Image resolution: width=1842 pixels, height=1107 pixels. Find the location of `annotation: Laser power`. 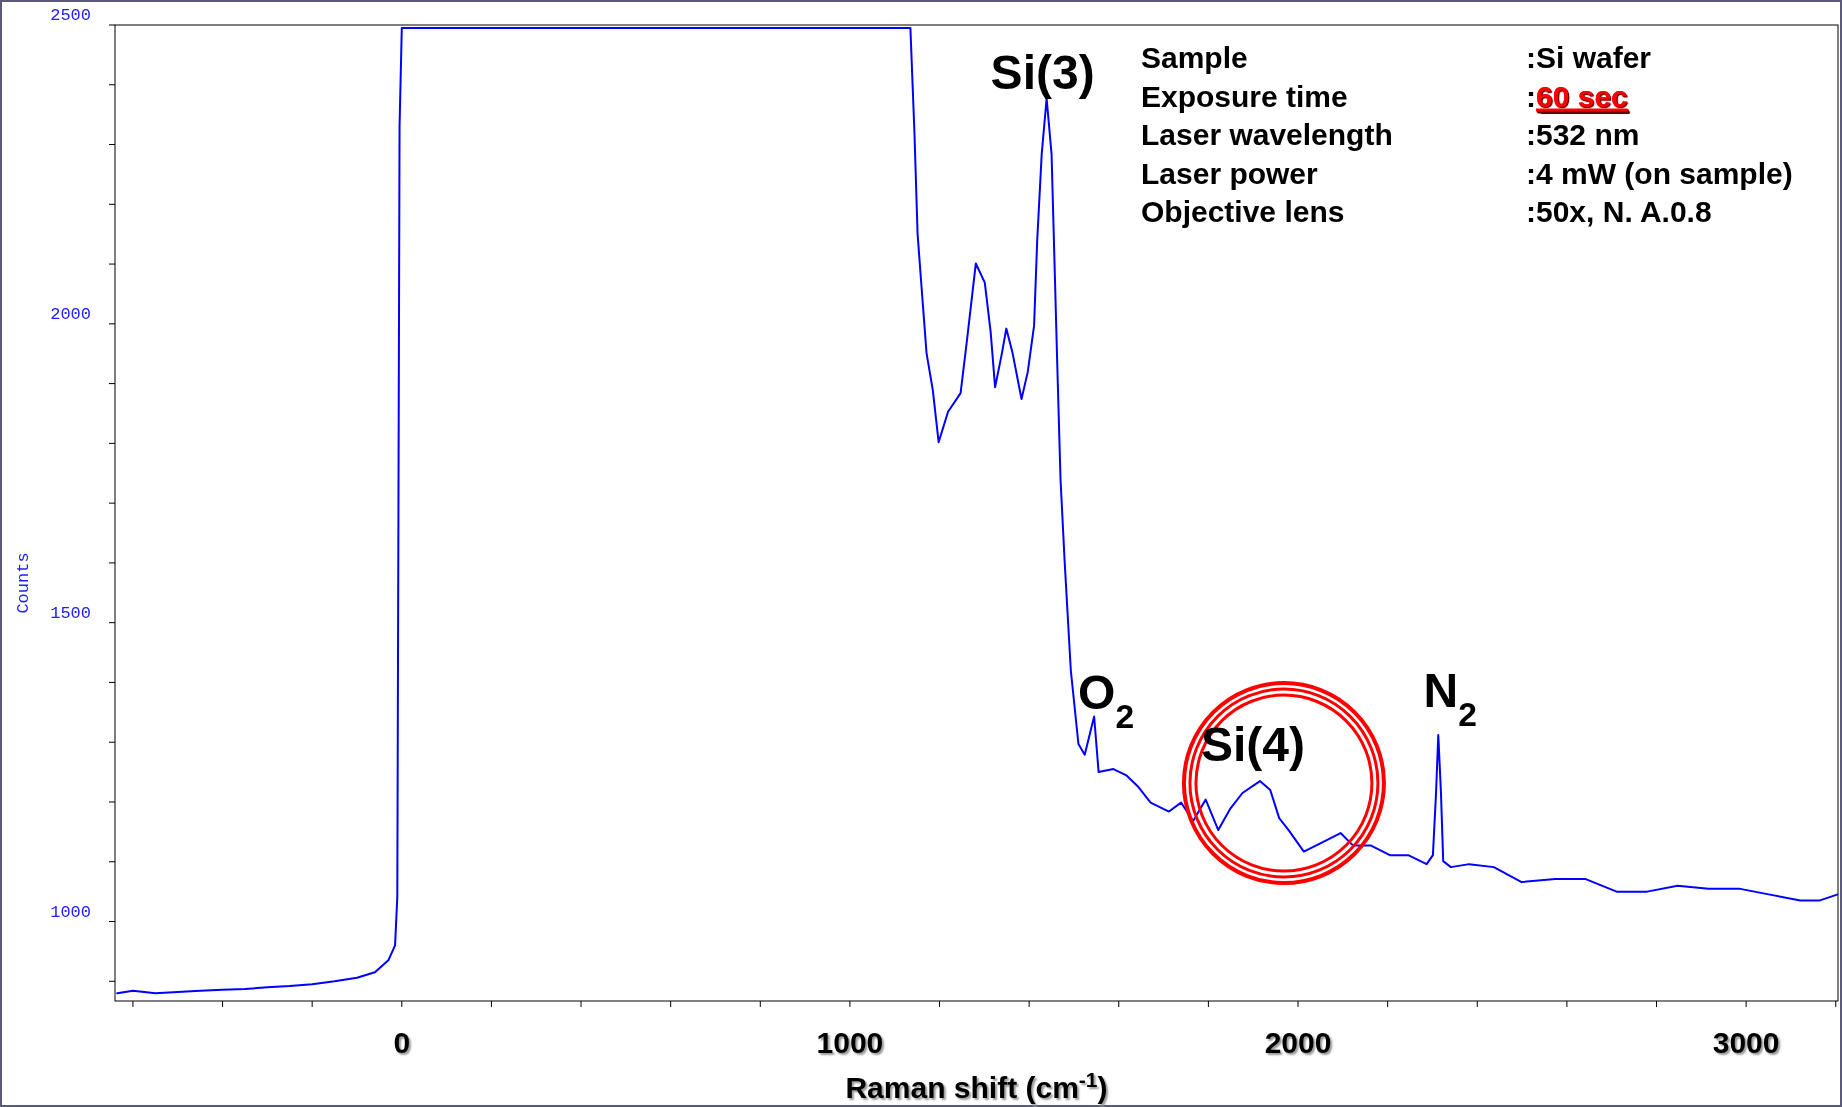

annotation: Laser power is located at coordinates (1230, 173).